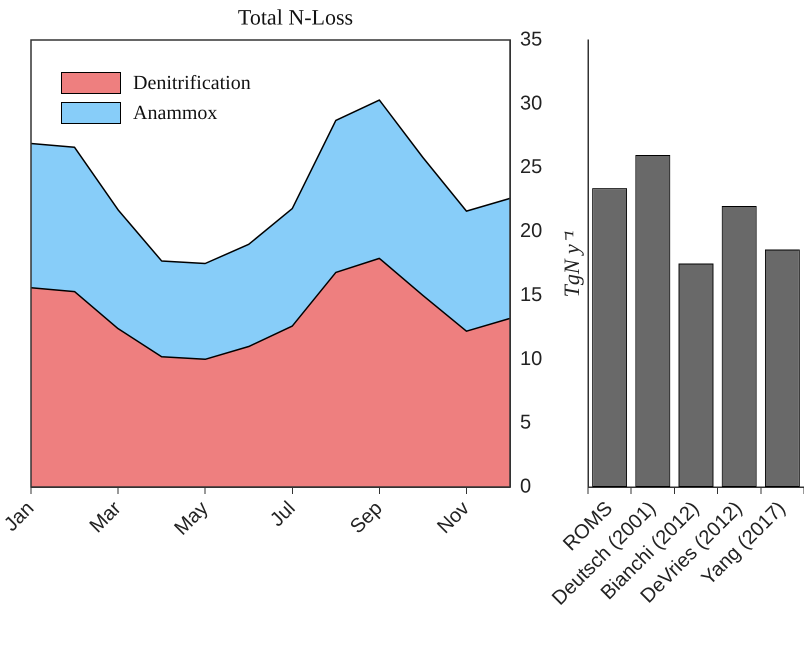  Describe the element at coordinates (526, 487) in the screenshot. I see `y-tick-label: 0` at that location.